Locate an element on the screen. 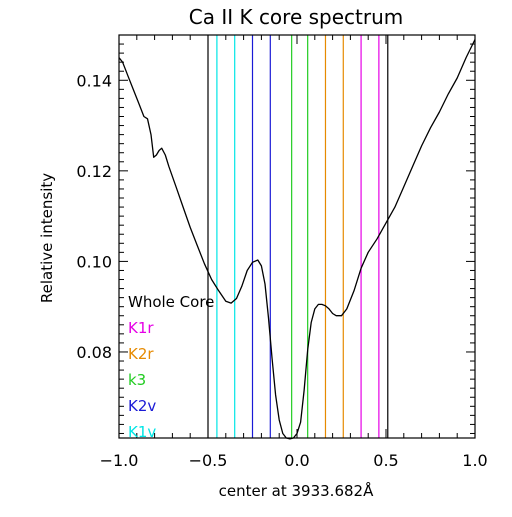 This screenshot has width=512, height=517. legend-entry-3: k3 is located at coordinates (137, 380).